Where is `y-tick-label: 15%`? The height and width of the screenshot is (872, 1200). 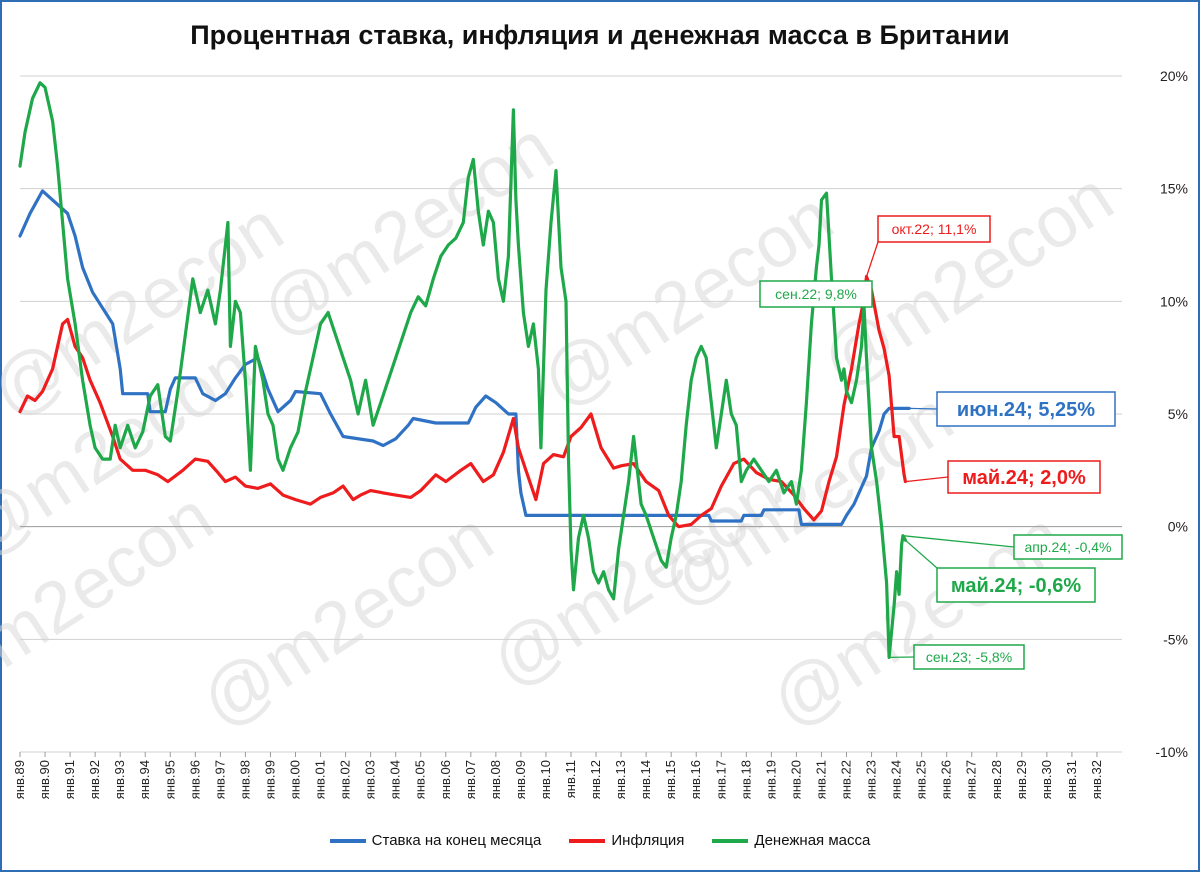
y-tick-label: 15% is located at coordinates (1174, 189).